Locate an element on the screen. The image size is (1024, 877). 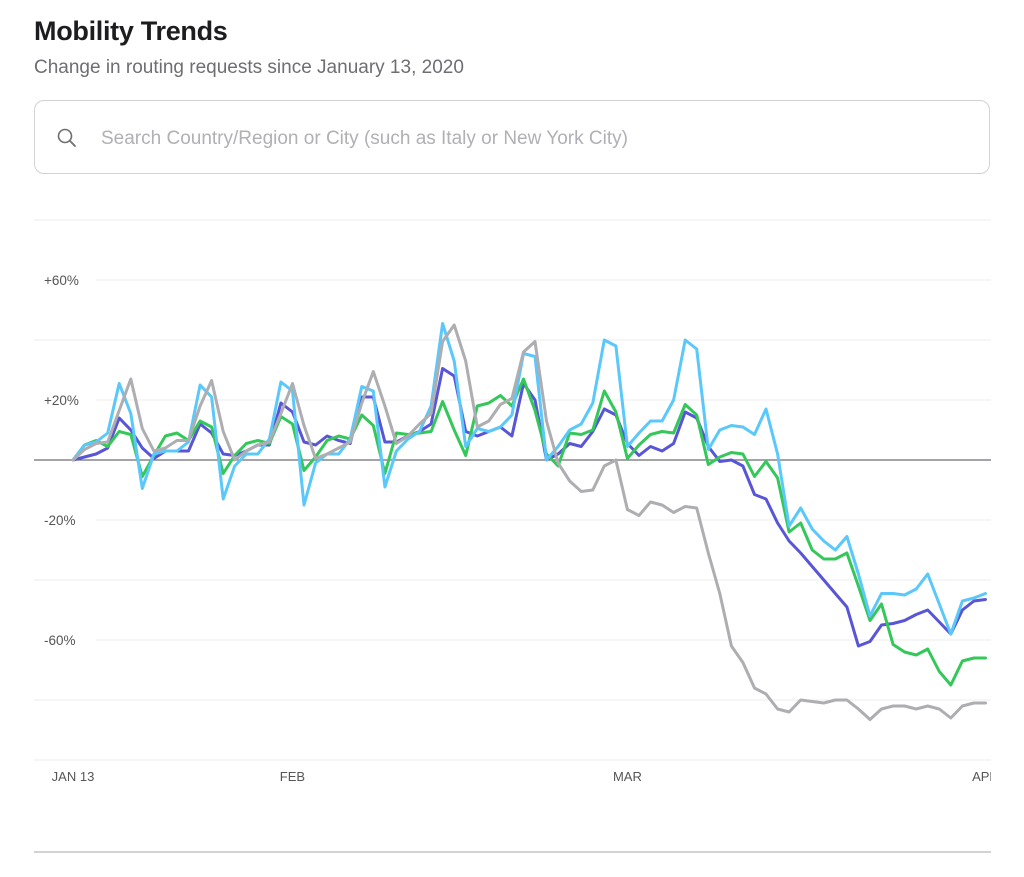
y-tick-label: -20% is located at coordinates (60, 520).